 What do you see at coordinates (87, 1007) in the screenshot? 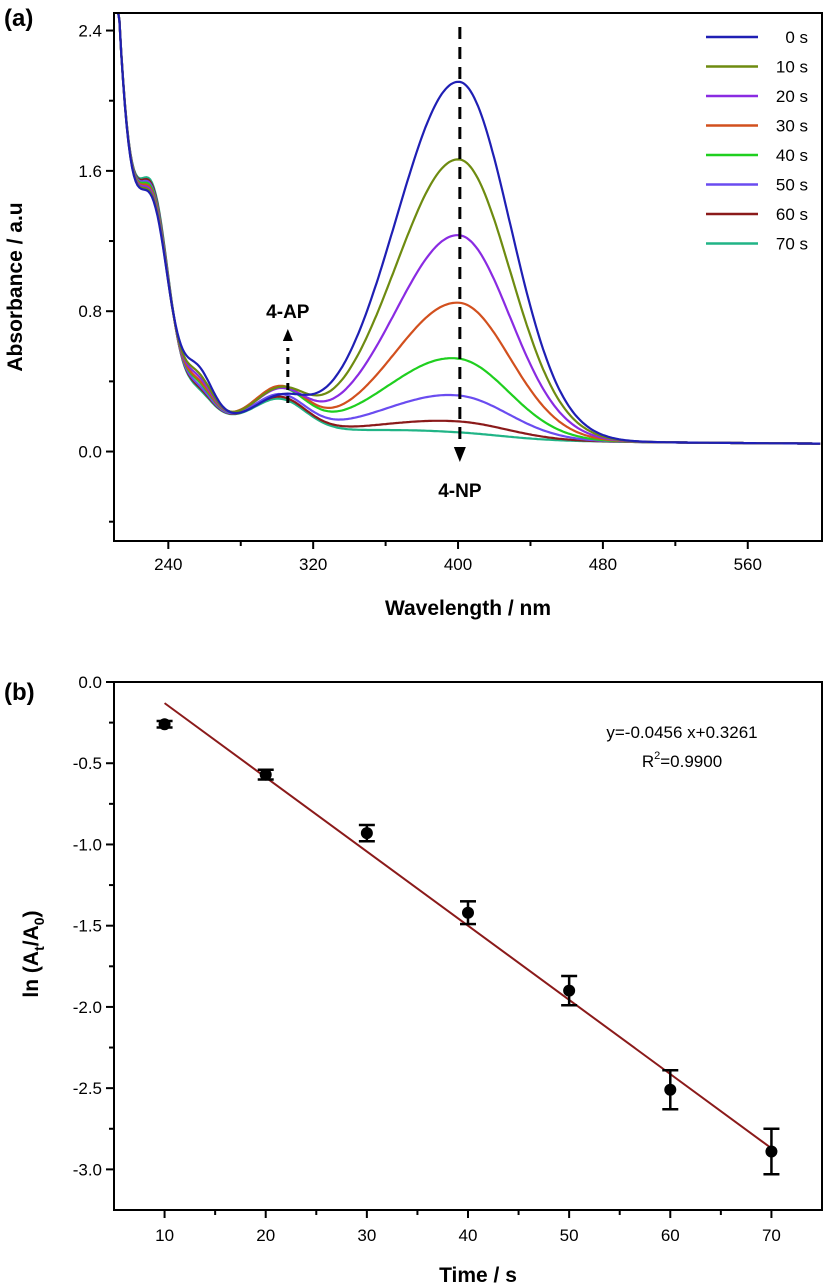
I see `y-tick-label: -2.0` at bounding box center [87, 1007].